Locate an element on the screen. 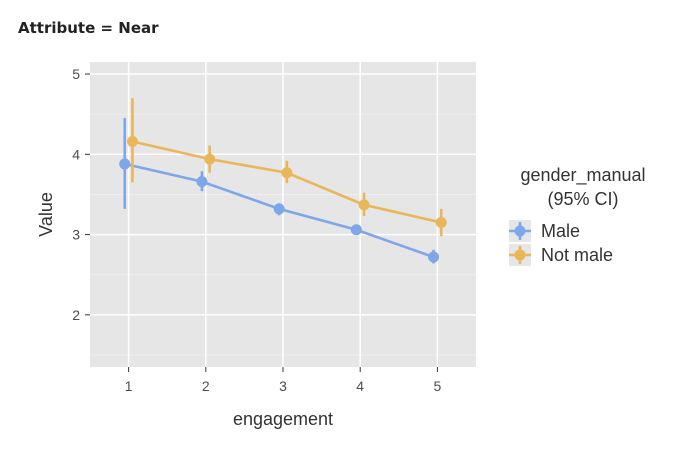 The image size is (682, 449). x-tick-label: 1 is located at coordinates (129, 386).